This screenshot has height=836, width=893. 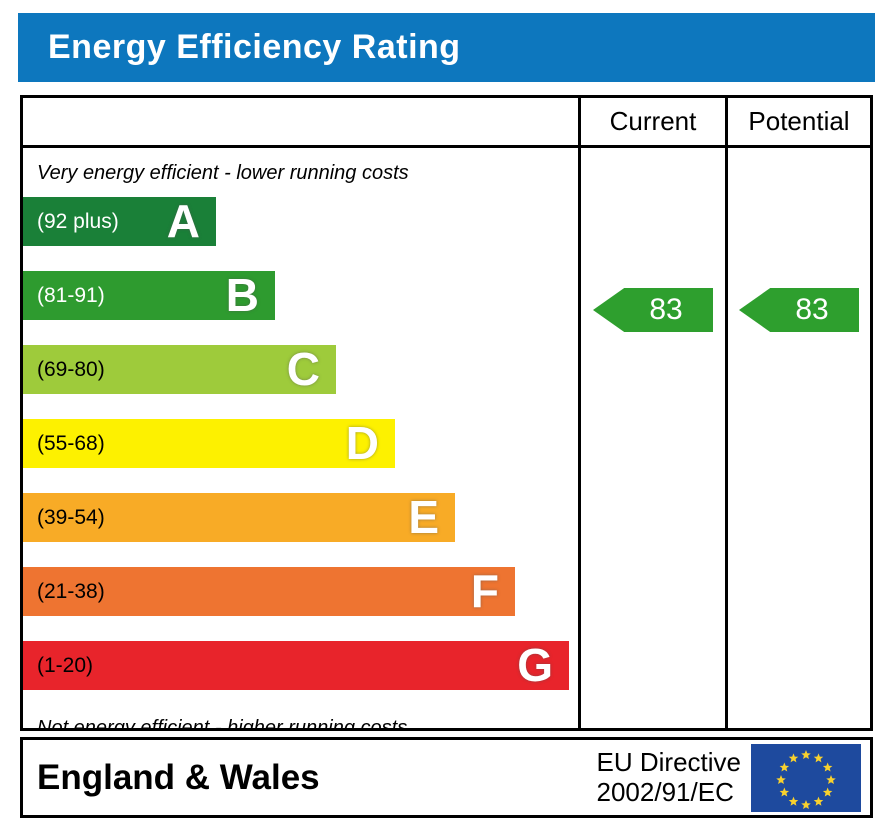 I want to click on current-column-header: Current, so click(x=651, y=123).